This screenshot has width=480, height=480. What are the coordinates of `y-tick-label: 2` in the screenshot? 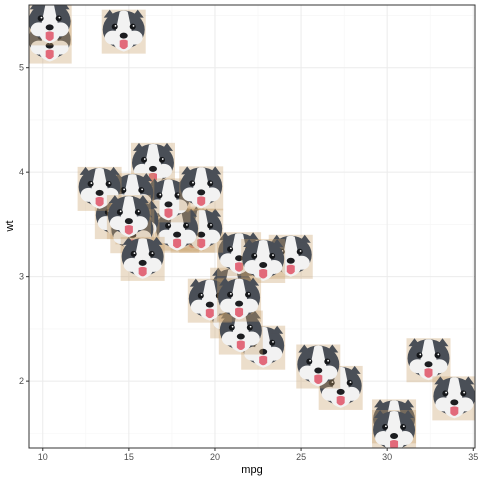 It's located at (21, 381).